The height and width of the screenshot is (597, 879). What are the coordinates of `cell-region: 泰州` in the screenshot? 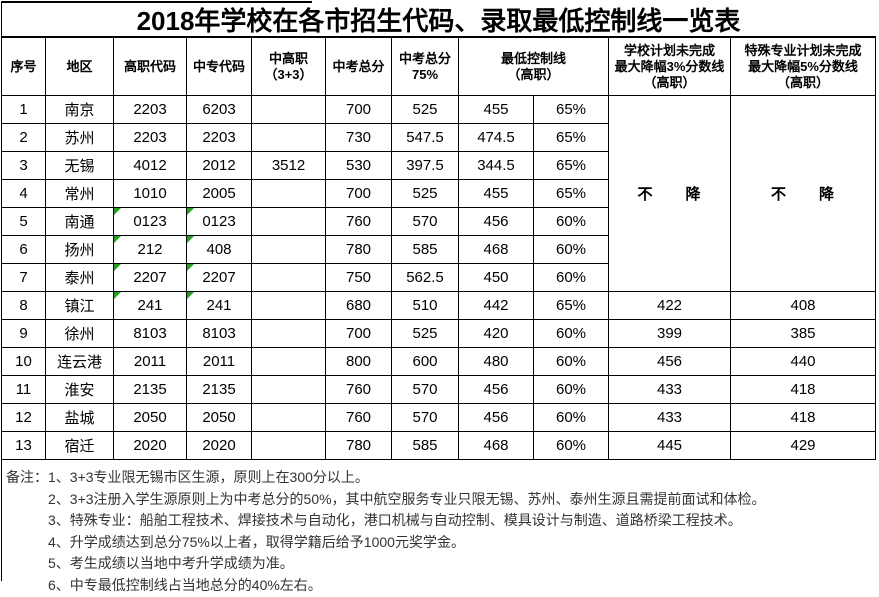 It's located at (79, 277).